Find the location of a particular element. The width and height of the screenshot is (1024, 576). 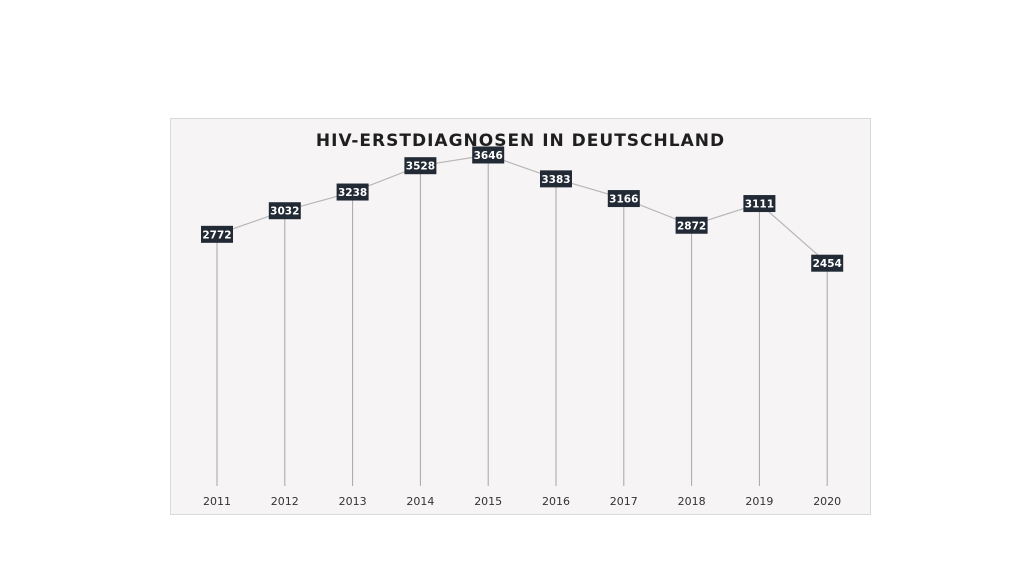

data-label-2019: 3111 is located at coordinates (759, 204).